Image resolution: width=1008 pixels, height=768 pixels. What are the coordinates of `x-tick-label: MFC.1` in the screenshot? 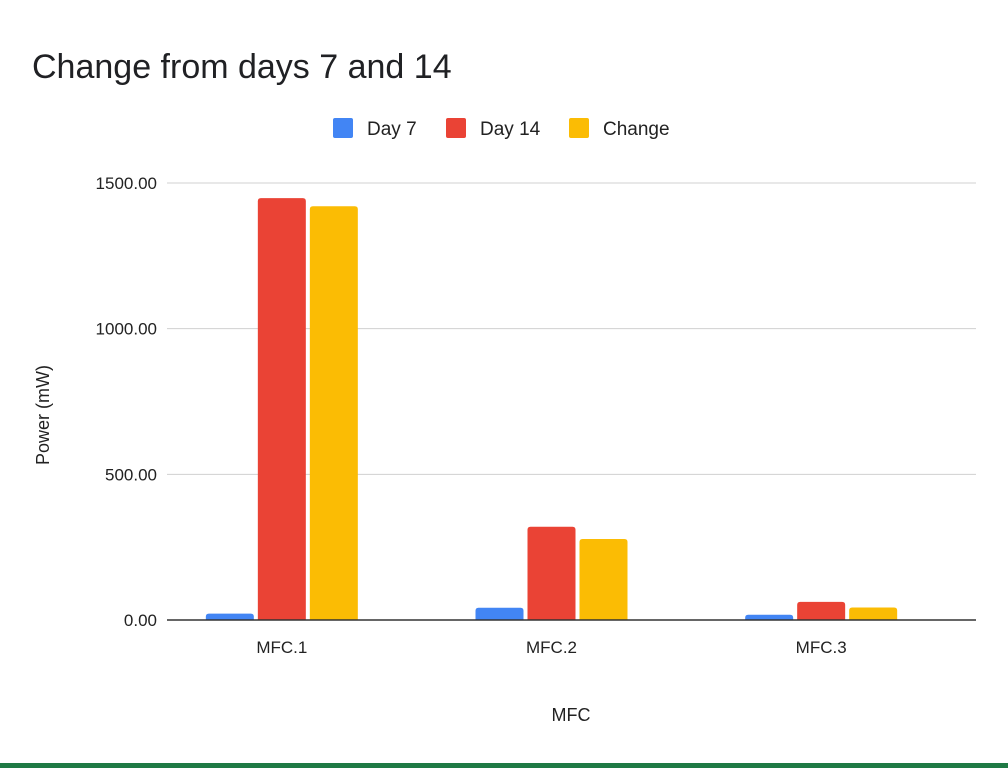 It's located at (281, 647).